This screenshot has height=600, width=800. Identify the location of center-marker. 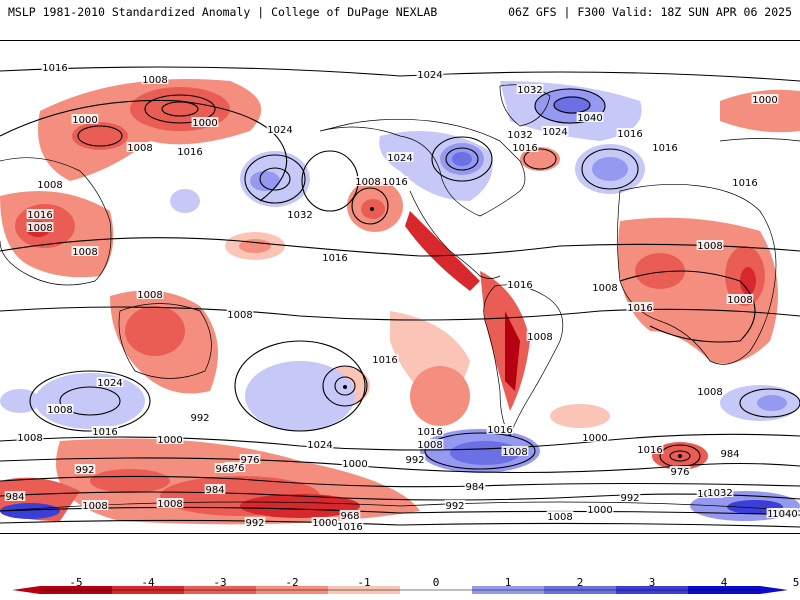
(680, 456).